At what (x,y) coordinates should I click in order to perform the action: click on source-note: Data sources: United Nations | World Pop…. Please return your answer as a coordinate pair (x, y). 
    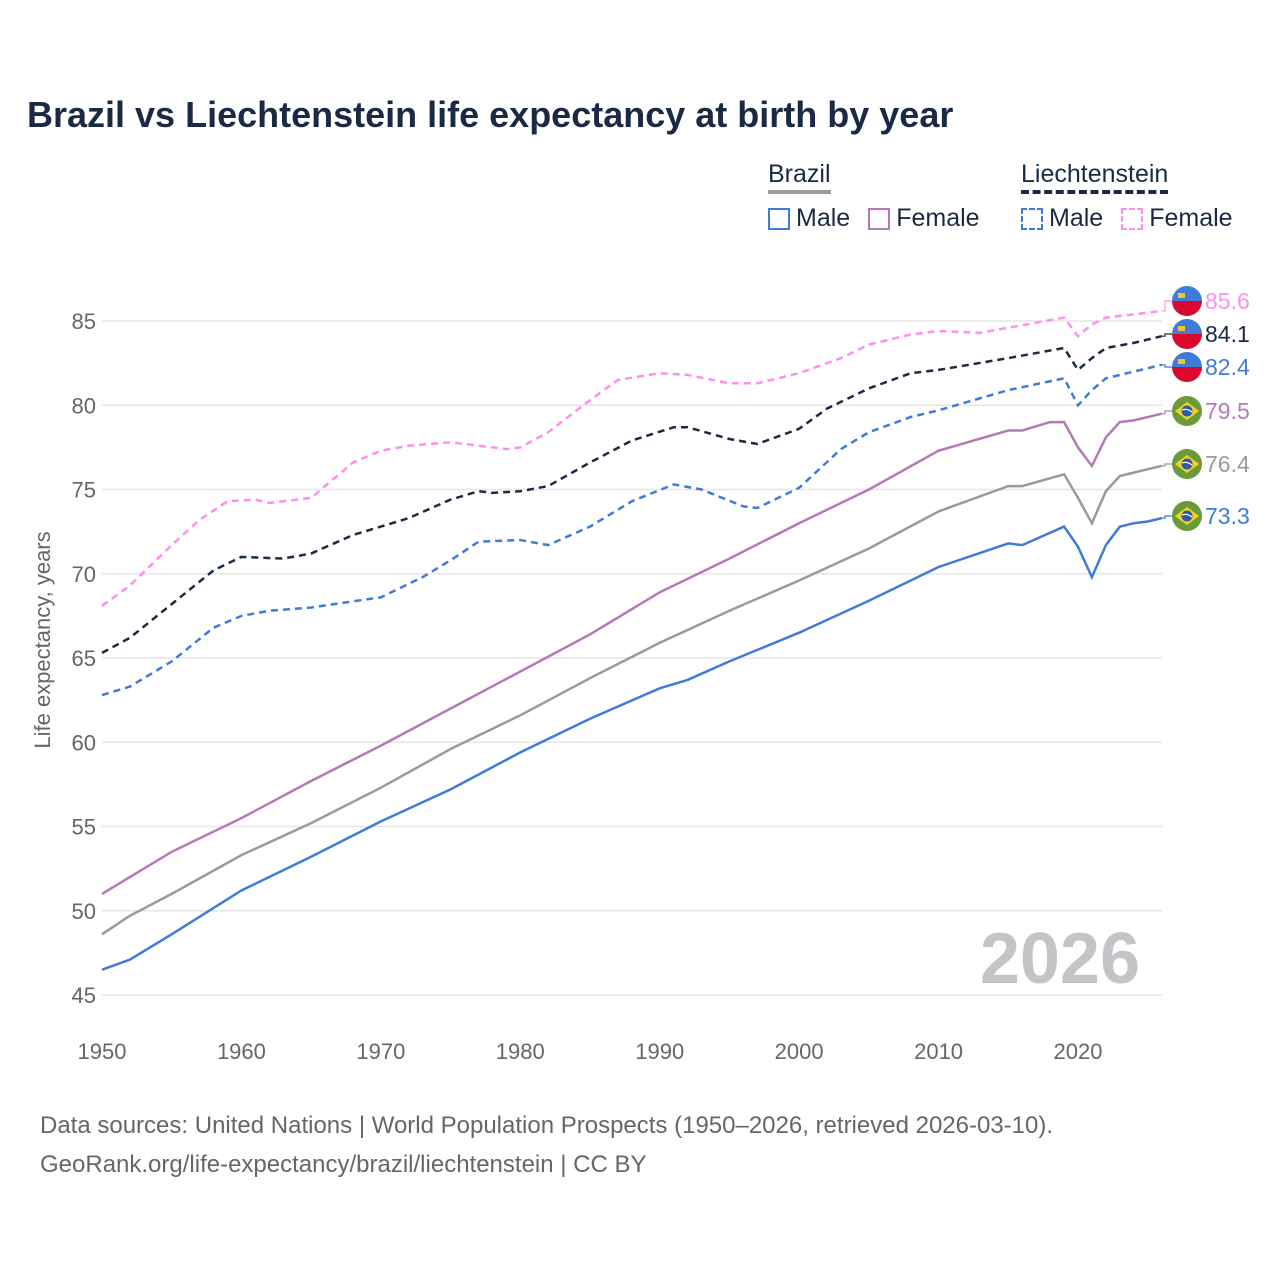
    Looking at the image, I should click on (546, 1145).